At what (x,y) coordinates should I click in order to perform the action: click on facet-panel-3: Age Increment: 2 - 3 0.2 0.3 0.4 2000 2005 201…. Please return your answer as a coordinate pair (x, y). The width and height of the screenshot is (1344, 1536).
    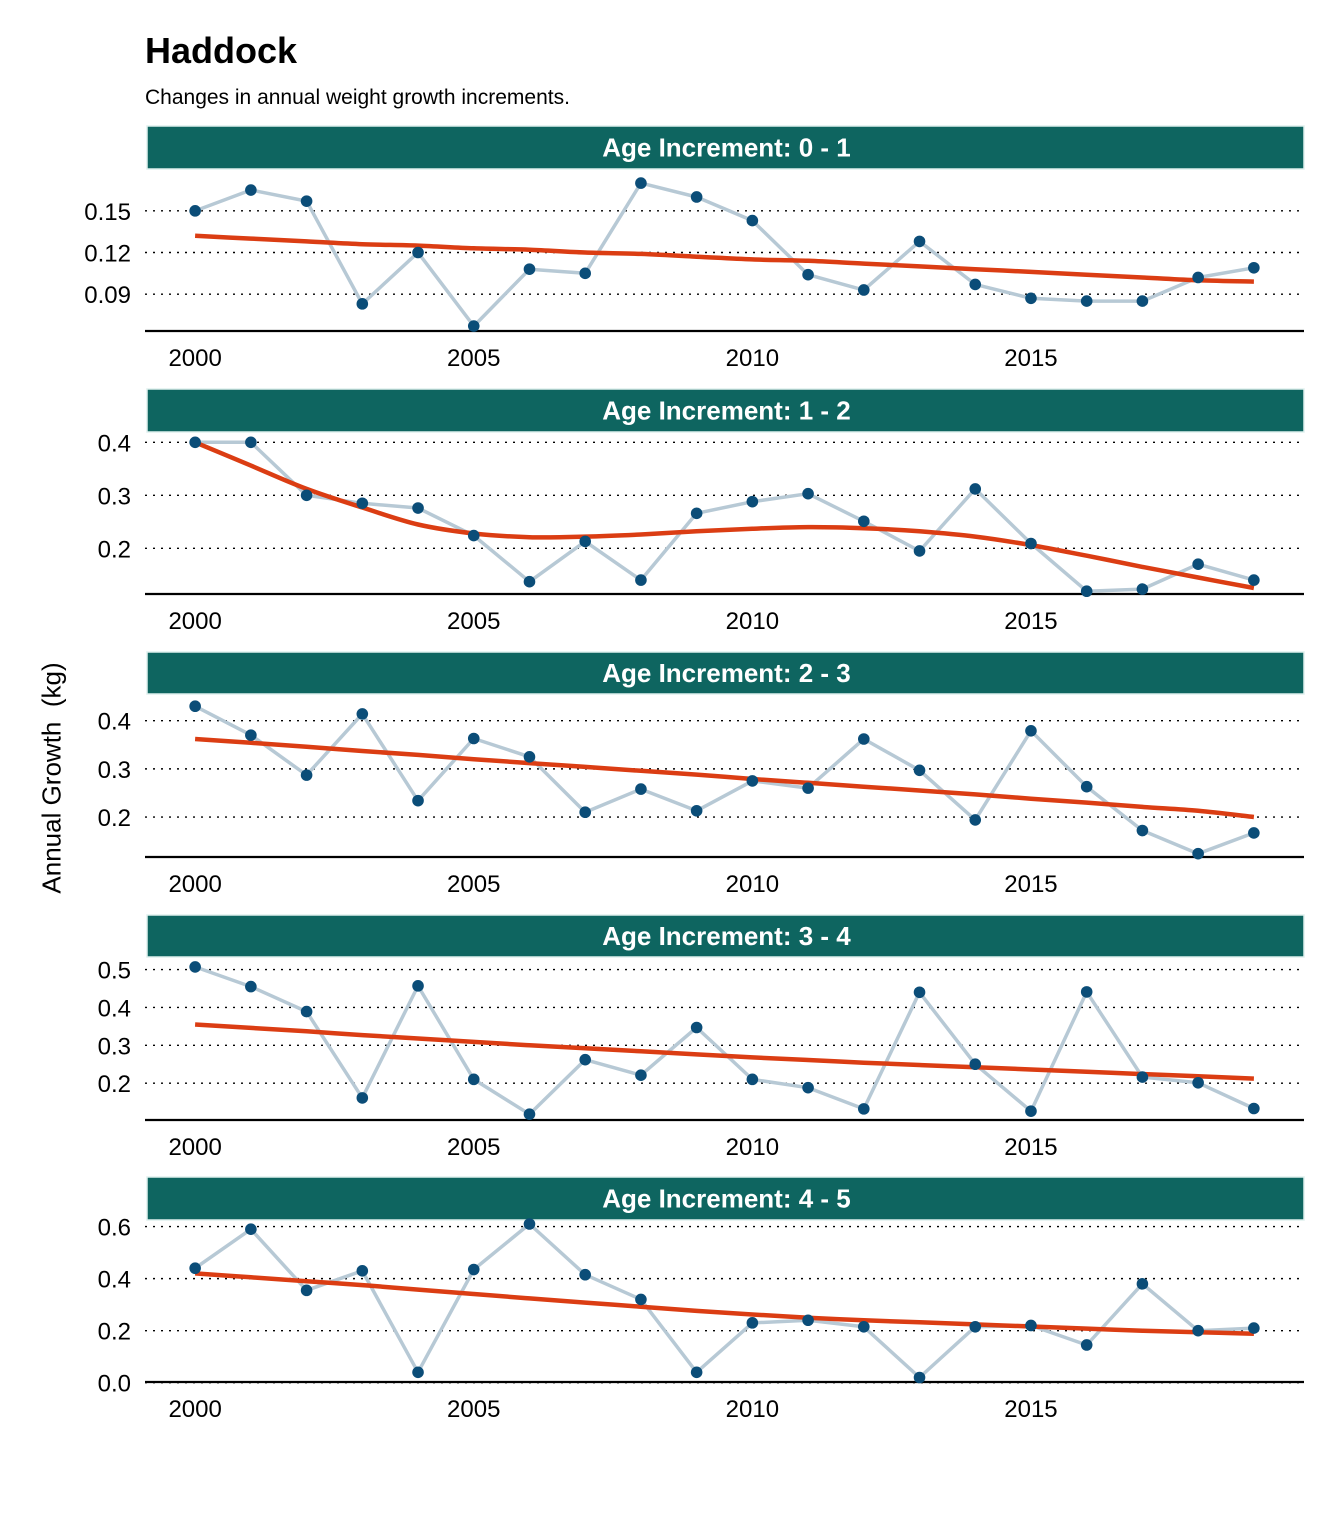
    Looking at the image, I should click on (701, 774).